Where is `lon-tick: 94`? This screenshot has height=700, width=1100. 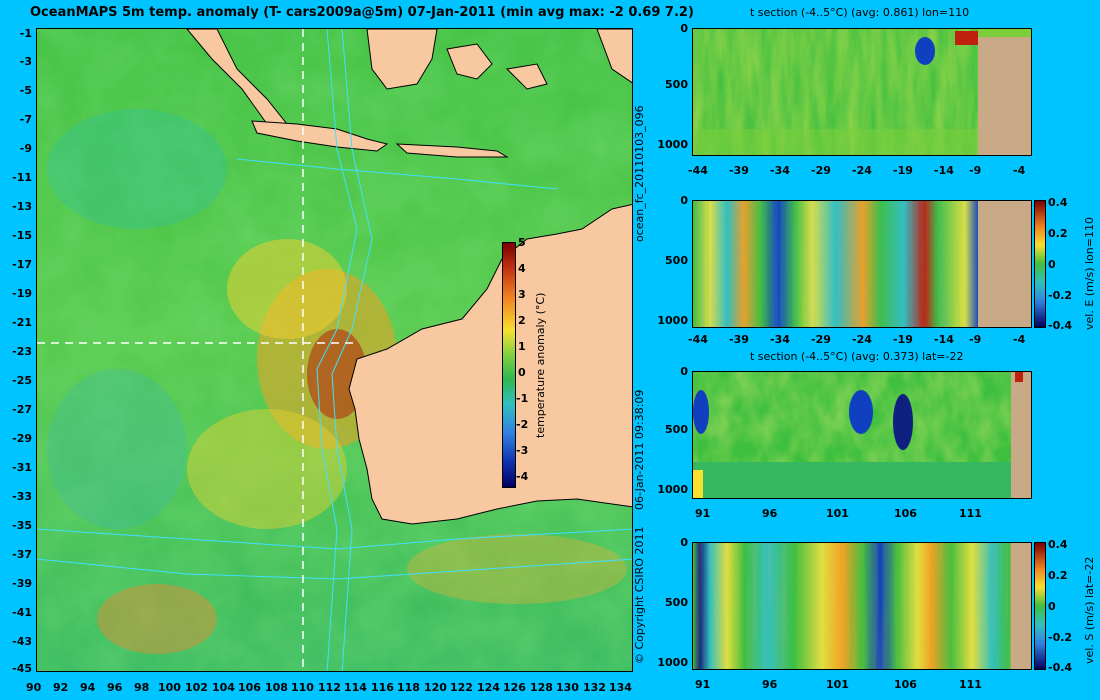
lon-tick: 94 is located at coordinates (88, 687).